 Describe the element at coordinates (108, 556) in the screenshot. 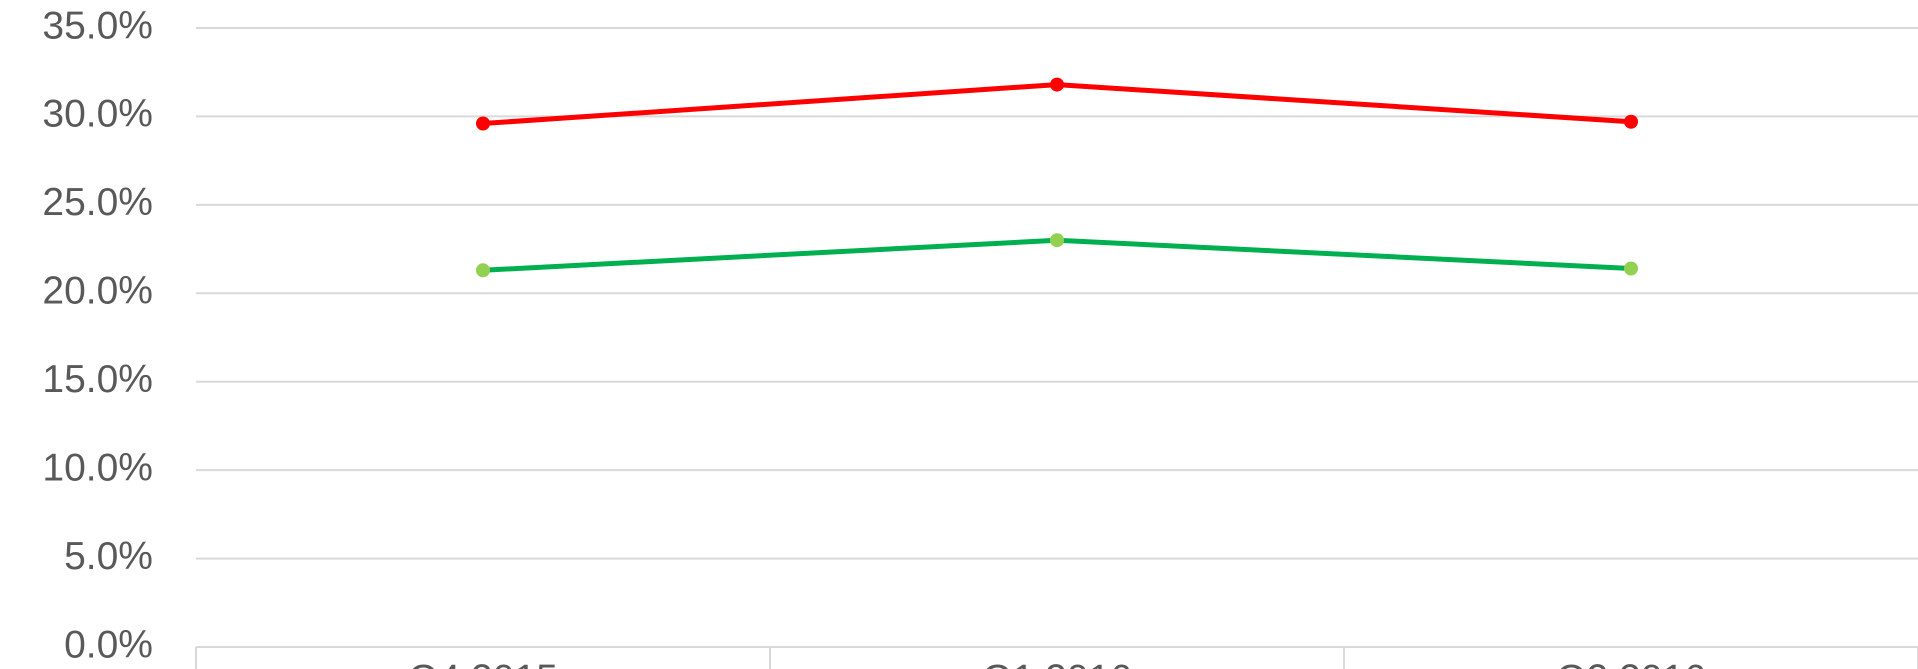

I see `y-tick-label: 5.0%` at that location.